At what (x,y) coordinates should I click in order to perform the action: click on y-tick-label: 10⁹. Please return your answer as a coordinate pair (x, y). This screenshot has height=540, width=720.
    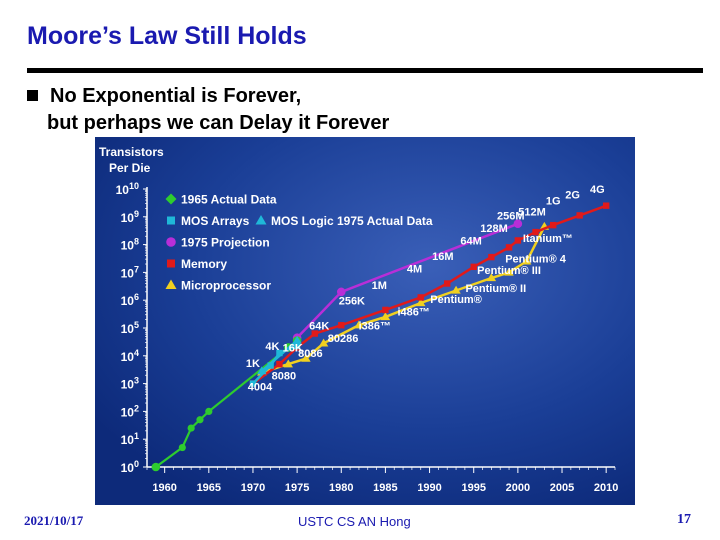
    Looking at the image, I should click on (130, 217).